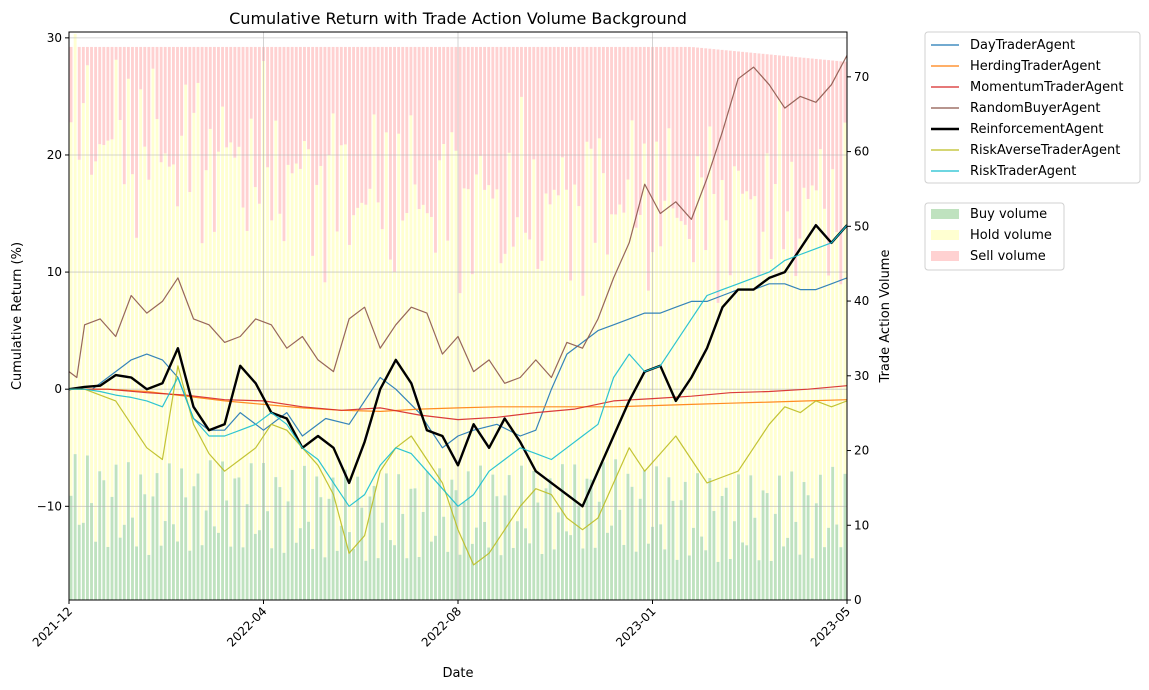 This screenshot has height=690, width=1149. What do you see at coordinates (1035, 108) in the screenshot?
I see `legend-label: RandomBuyerAgent` at bounding box center [1035, 108].